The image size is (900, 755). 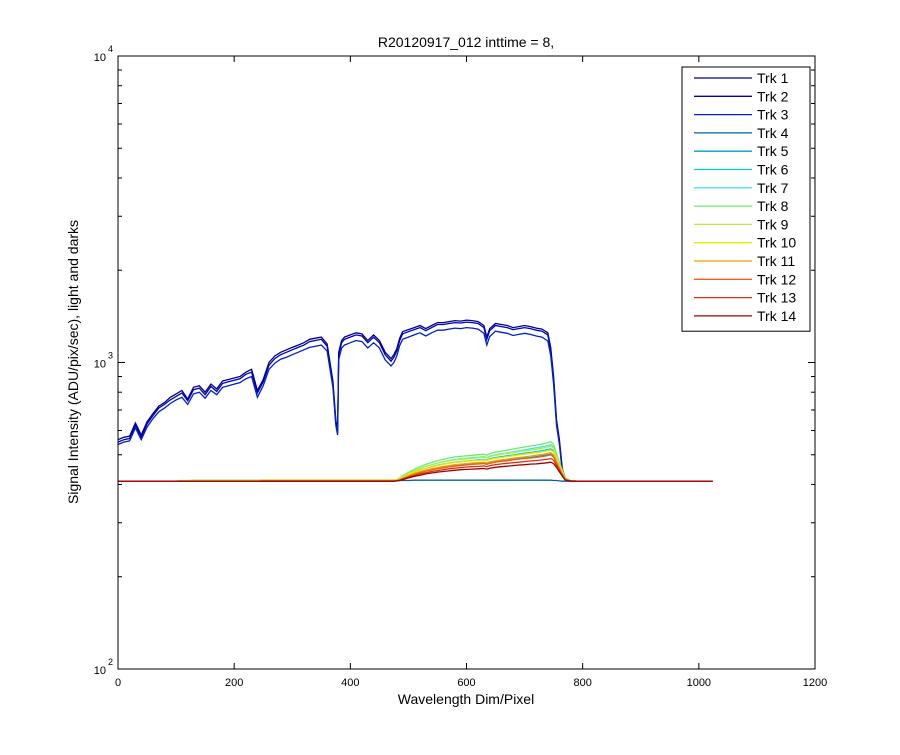 What do you see at coordinates (110, 49) in the screenshot?
I see `y-tick-label-exponent: 4` at bounding box center [110, 49].